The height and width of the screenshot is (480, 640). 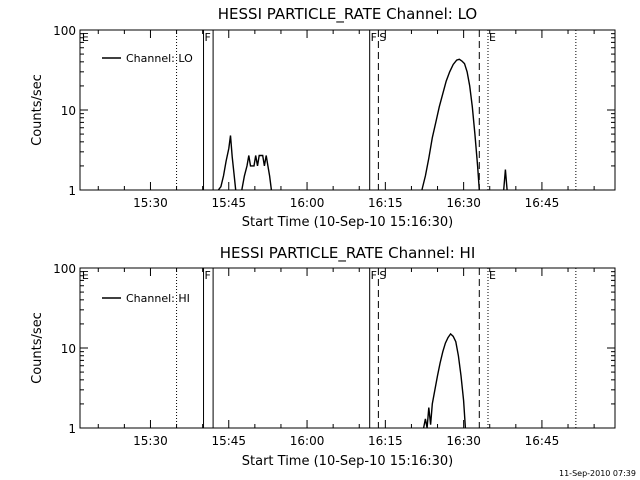 What do you see at coordinates (347, 14) in the screenshot?
I see `chart-title: HESSI PARTICLE_RATE Channel: LO` at bounding box center [347, 14].